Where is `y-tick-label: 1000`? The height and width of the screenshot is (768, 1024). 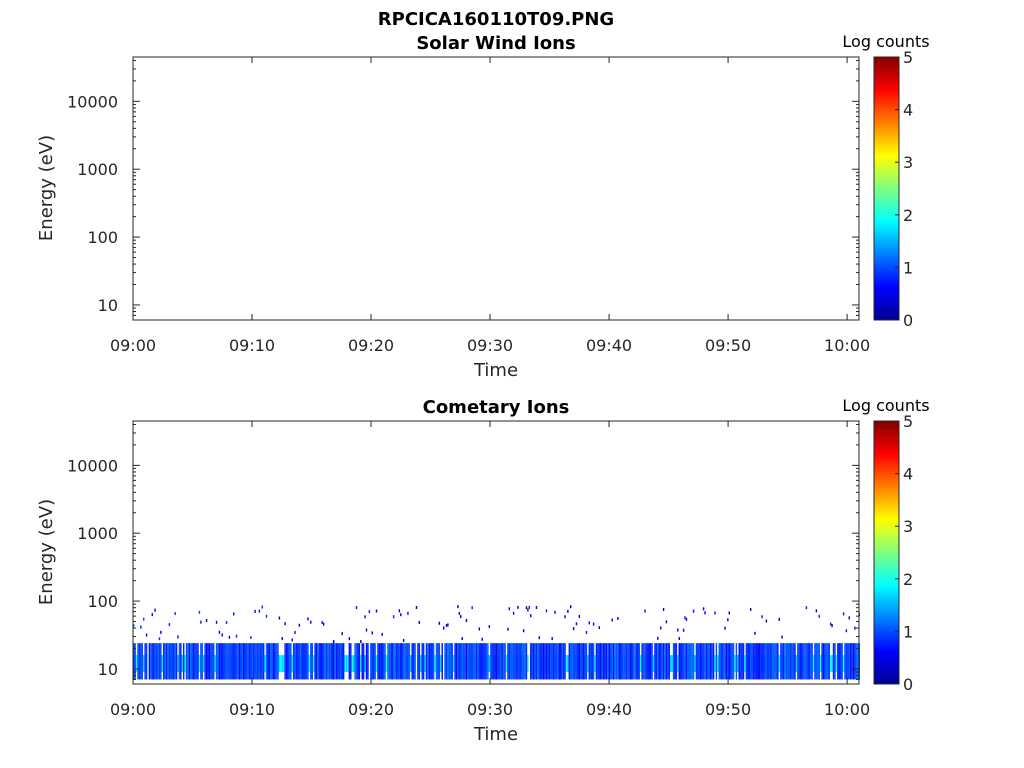 y-tick-label: 1000 is located at coordinates (97, 169).